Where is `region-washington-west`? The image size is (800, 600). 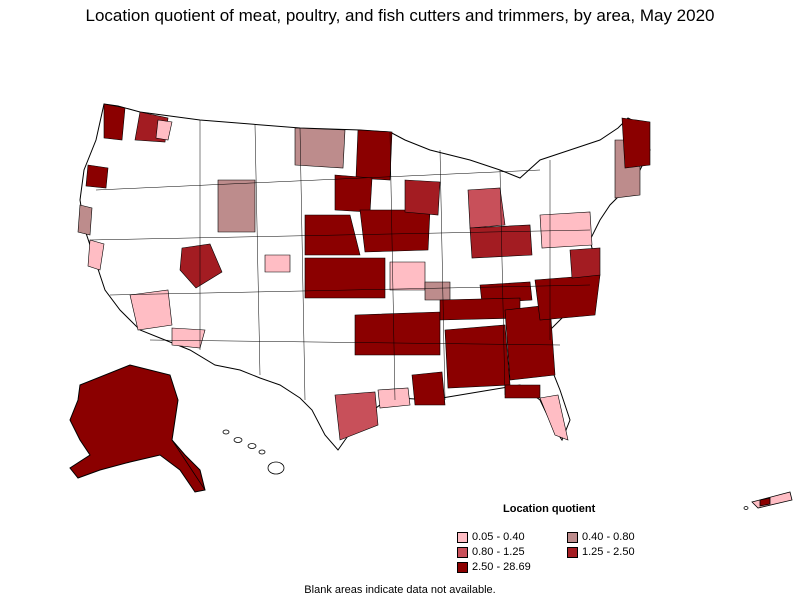
region-washington-west is located at coordinates (114, 122).